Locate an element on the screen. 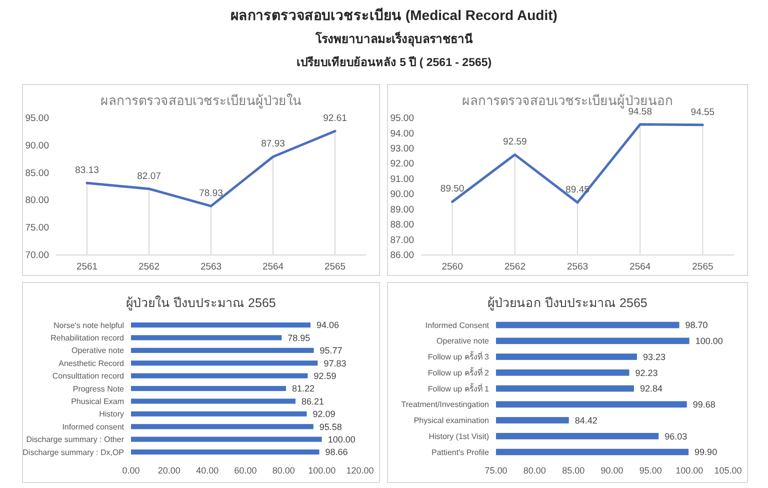  x-tick-label: 2562 is located at coordinates (515, 267).